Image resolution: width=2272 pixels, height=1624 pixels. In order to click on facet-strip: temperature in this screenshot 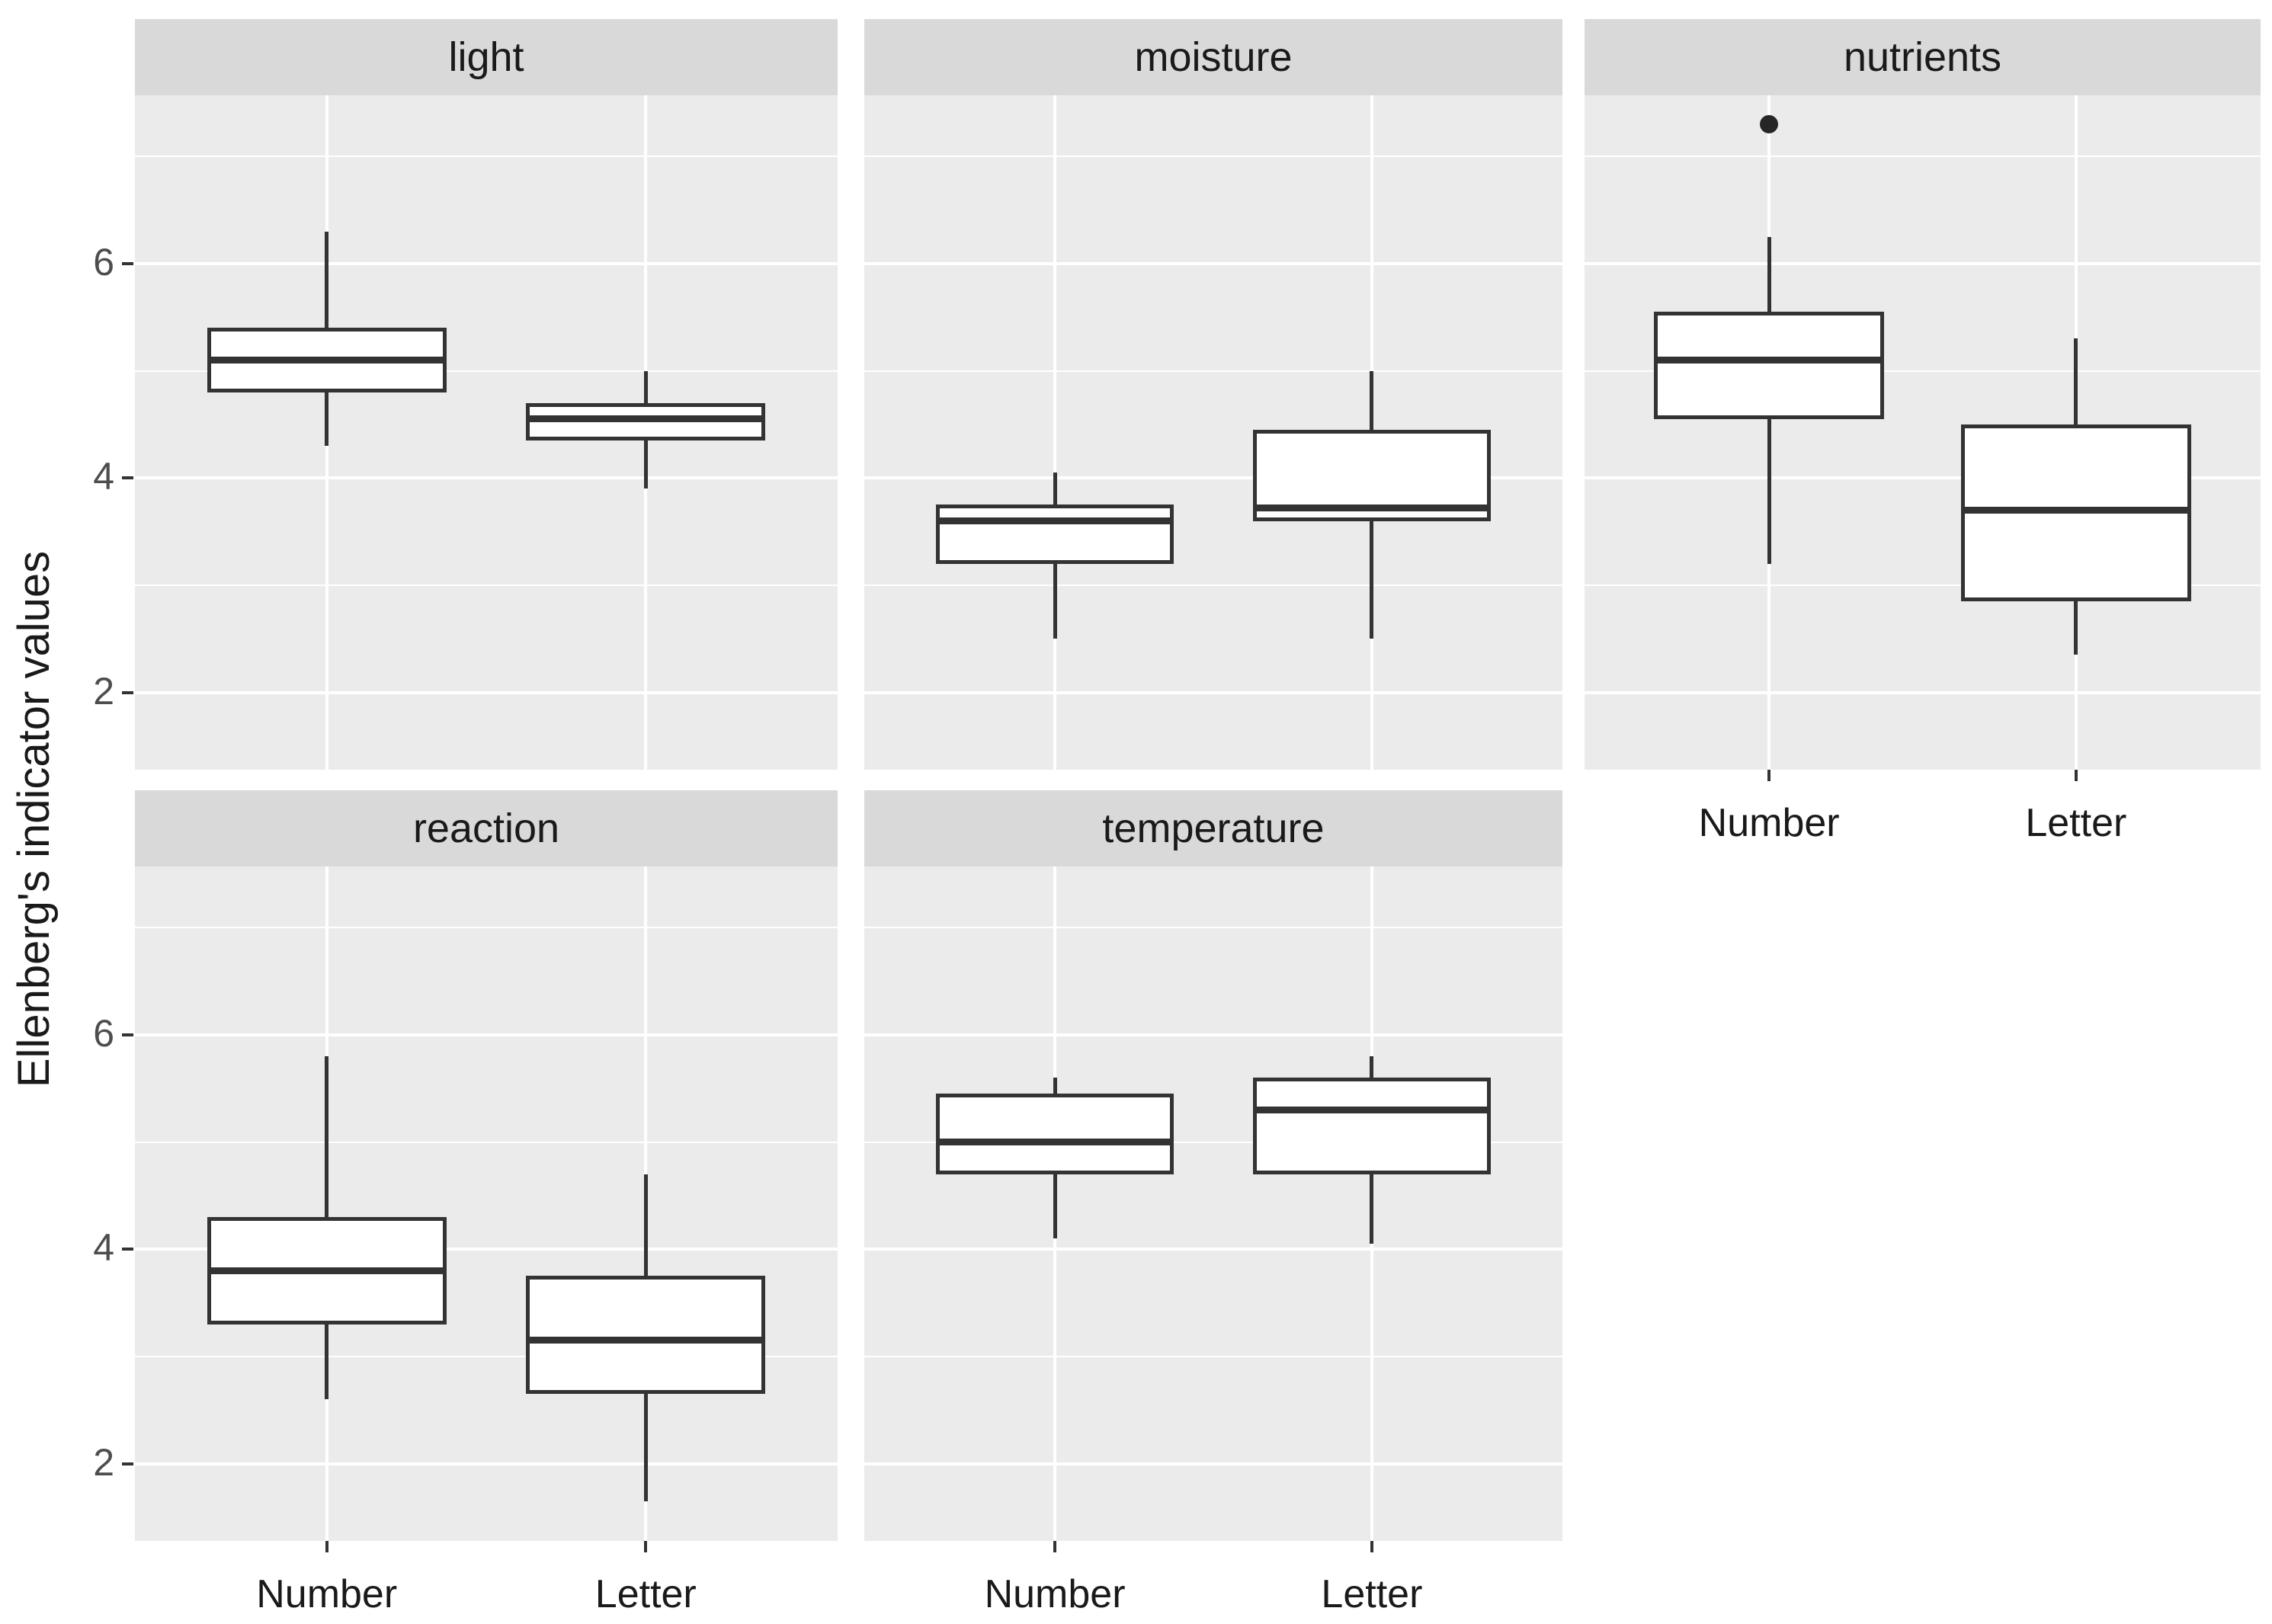, I will do `click(1213, 828)`.